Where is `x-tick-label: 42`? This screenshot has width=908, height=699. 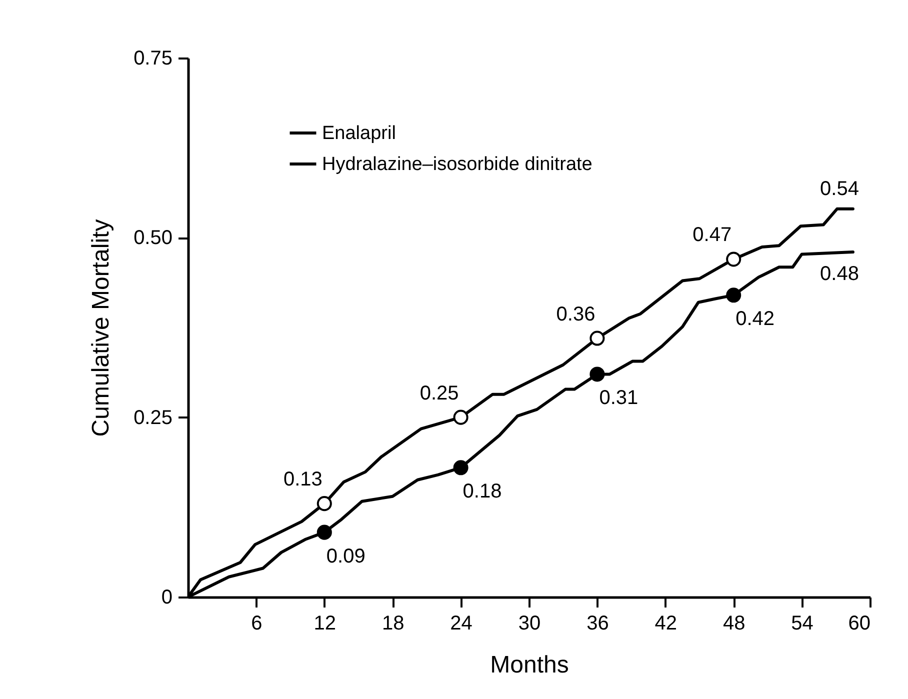 x-tick-label: 42 is located at coordinates (666, 623).